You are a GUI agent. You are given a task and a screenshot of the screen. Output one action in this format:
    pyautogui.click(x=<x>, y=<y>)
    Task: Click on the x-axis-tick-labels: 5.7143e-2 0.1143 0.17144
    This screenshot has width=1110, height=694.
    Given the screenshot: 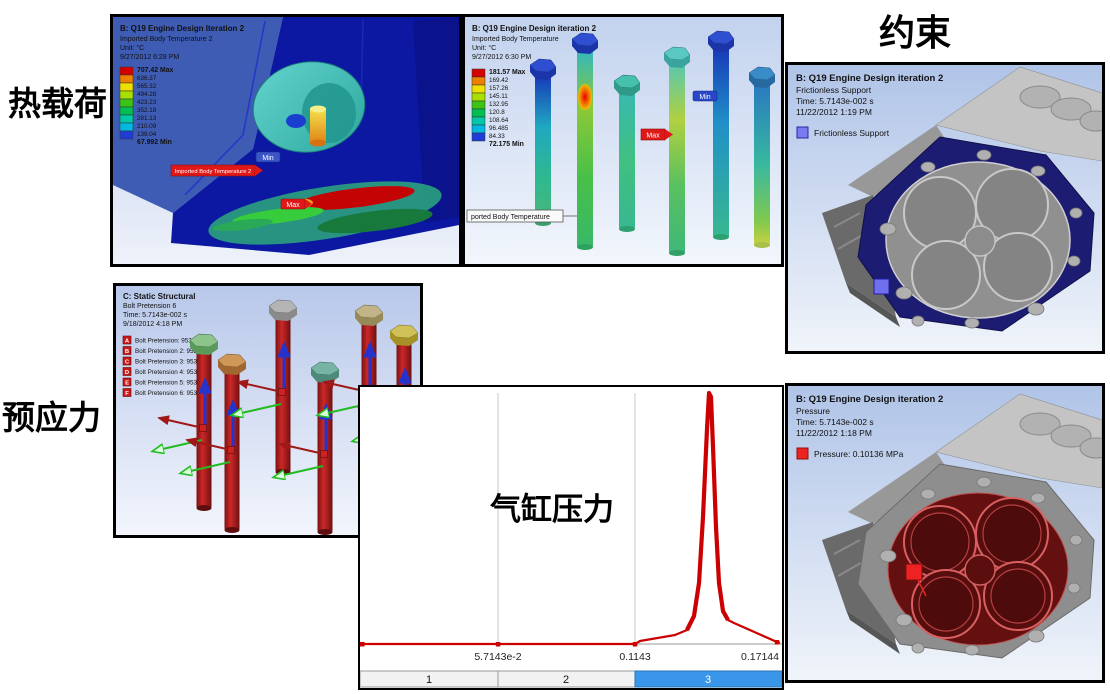 What is the action you would take?
    pyautogui.click(x=626, y=657)
    